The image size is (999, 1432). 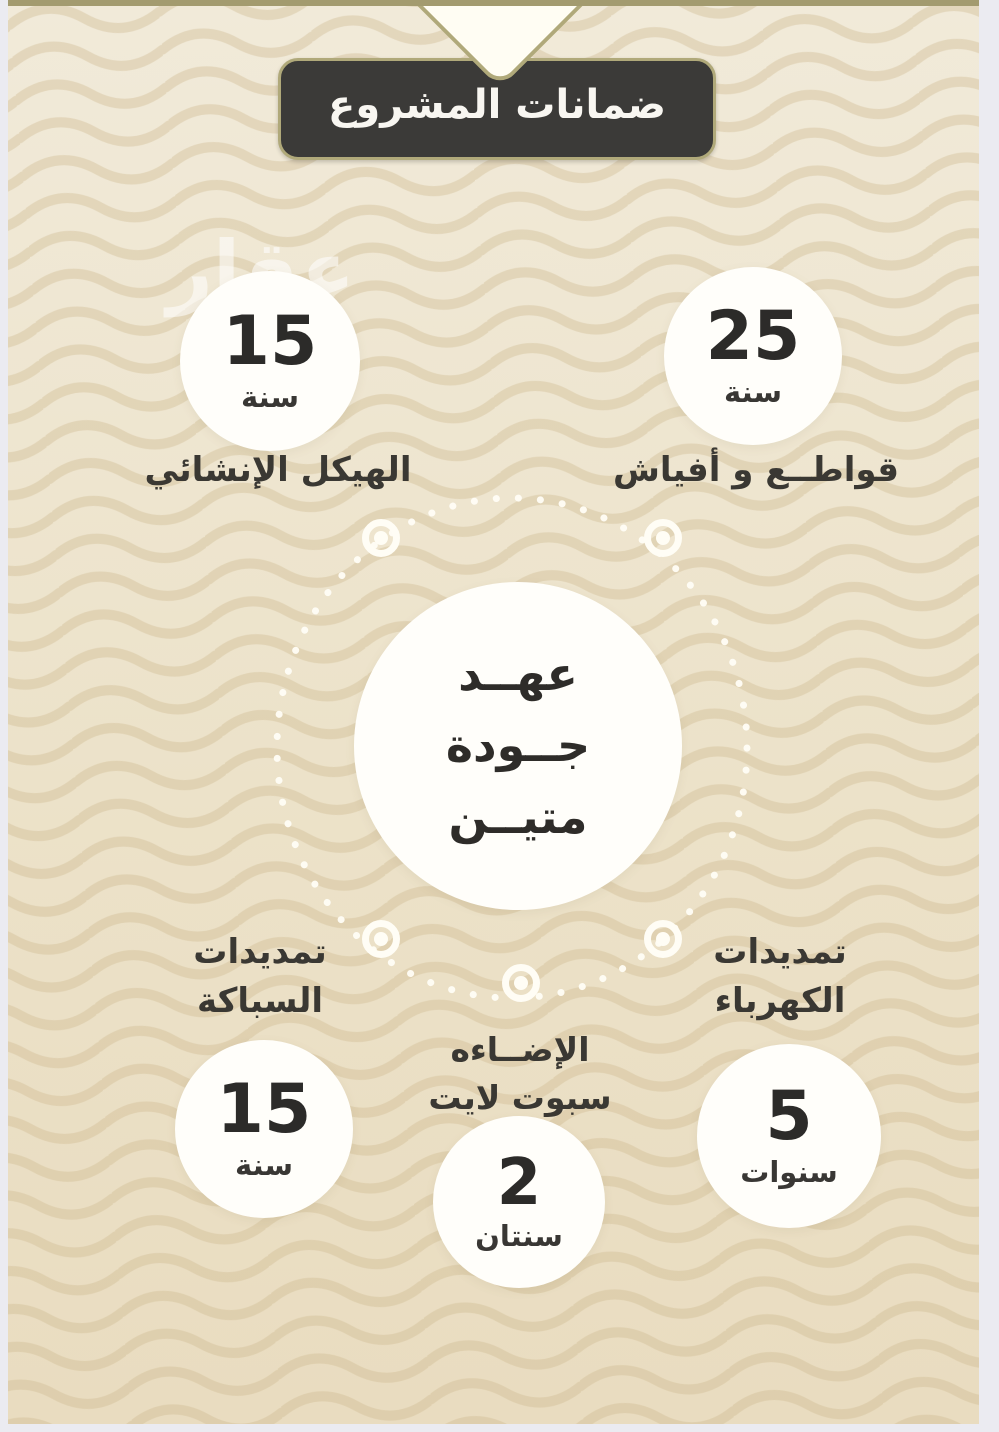 I want to click on sockets-warranty-circle: 25 سنة, so click(x=753, y=356).